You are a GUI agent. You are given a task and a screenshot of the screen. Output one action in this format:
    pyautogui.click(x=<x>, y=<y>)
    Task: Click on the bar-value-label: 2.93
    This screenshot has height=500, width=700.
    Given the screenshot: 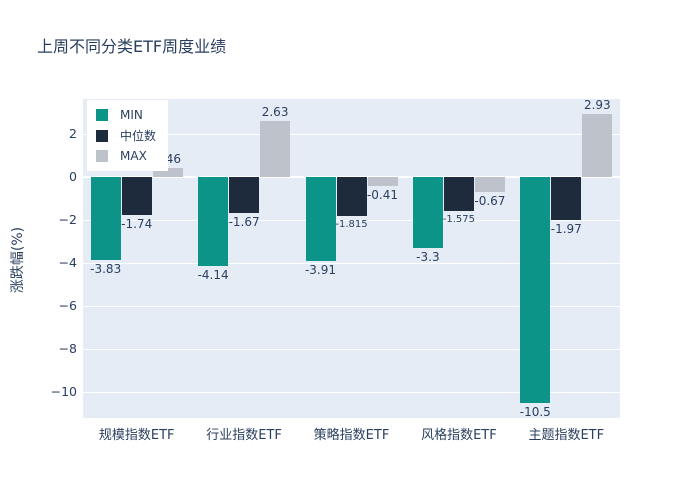 What is the action you would take?
    pyautogui.click(x=597, y=105)
    